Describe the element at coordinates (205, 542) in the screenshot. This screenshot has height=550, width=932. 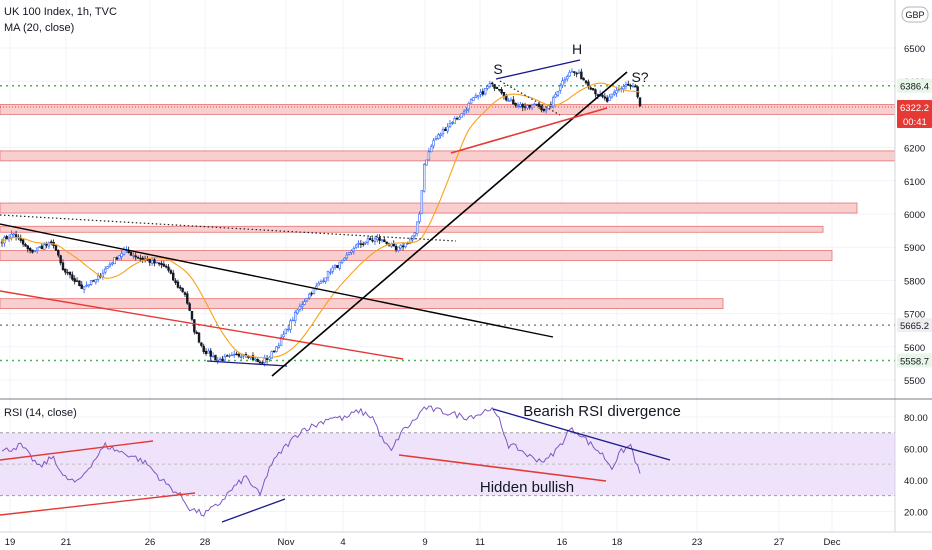
I see `time-tick-label: 28` at that location.